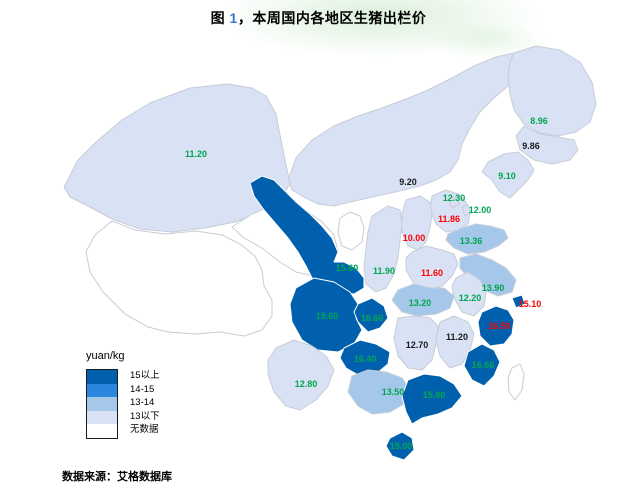  Describe the element at coordinates (102, 417) in the screenshot. I see `legend-swatch-below13` at that location.